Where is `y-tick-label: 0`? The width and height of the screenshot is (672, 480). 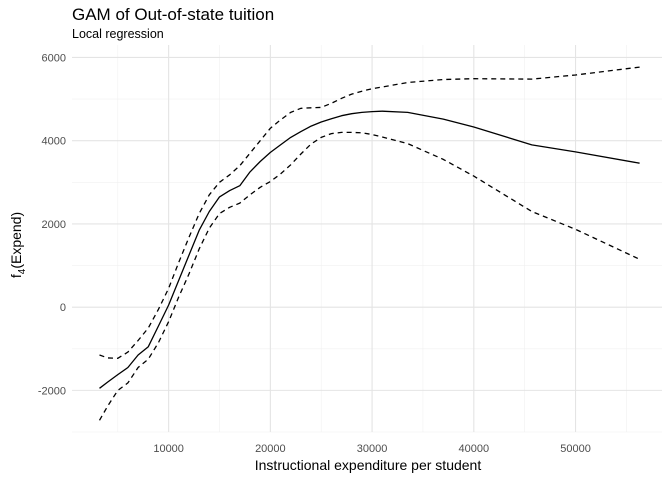
y-tick-label: 0 is located at coordinates (63, 308).